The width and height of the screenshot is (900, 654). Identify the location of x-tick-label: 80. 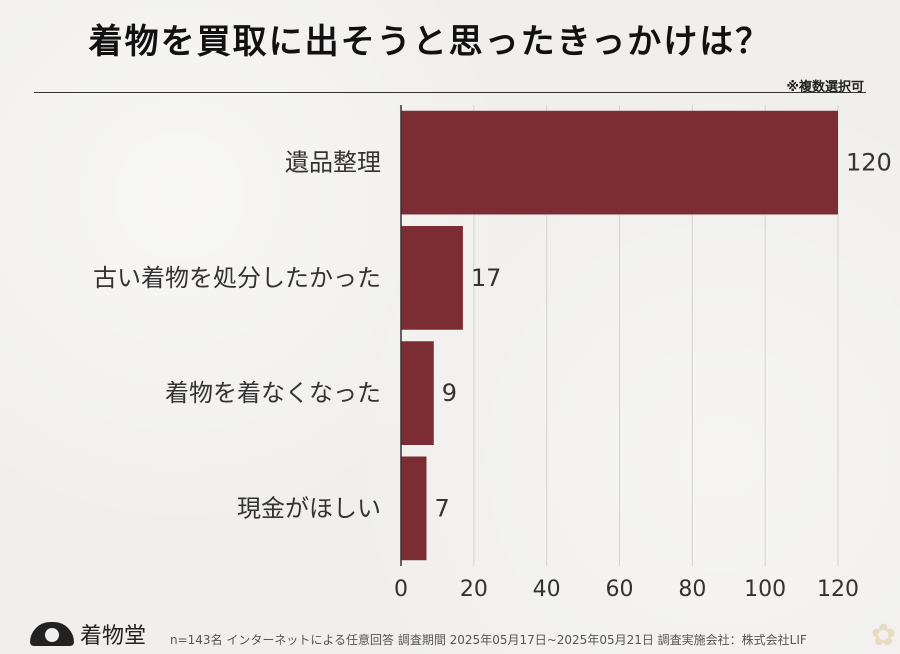
(692, 589).